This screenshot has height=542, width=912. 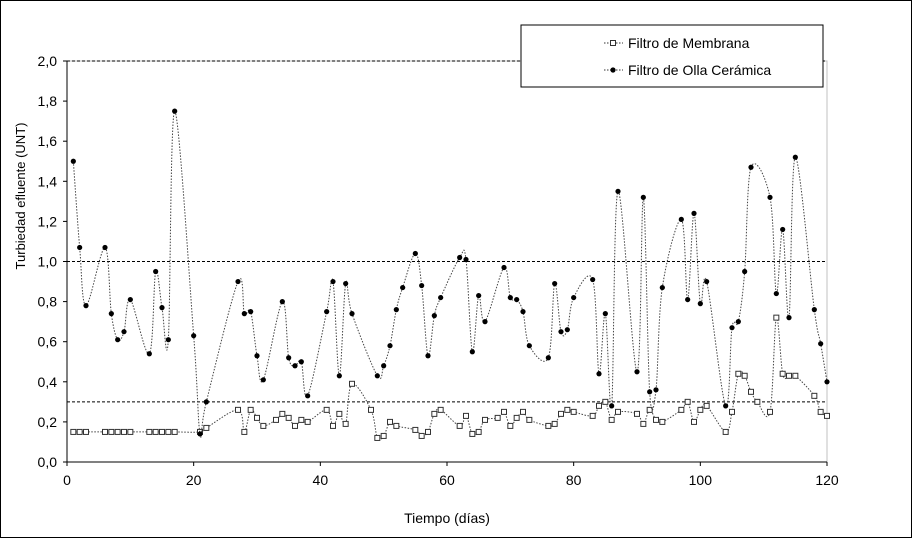 I want to click on y-tick-label: 0,0, so click(x=48, y=462).